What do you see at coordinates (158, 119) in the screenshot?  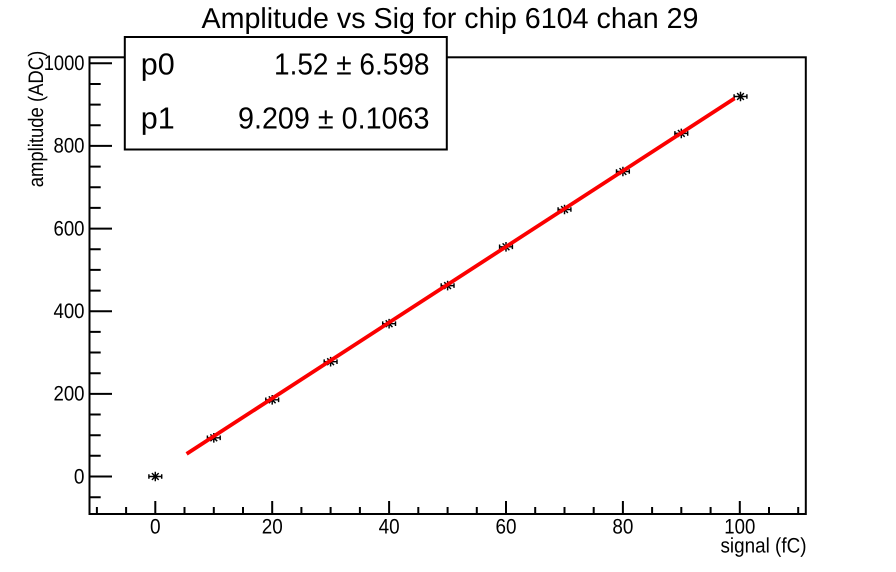 I see `svg-text: p1` at bounding box center [158, 119].